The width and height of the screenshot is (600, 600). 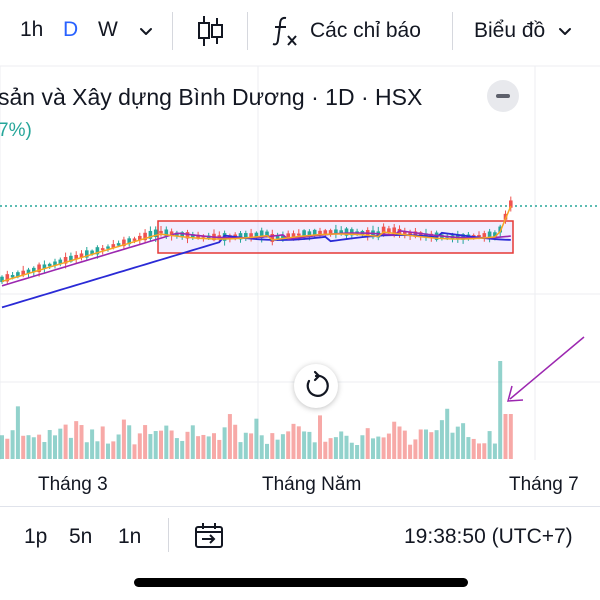 What do you see at coordinates (211, 97) in the screenshot?
I see `symbol-title: sản và Xây dựng Bình Dương · 1D · HSX` at bounding box center [211, 97].